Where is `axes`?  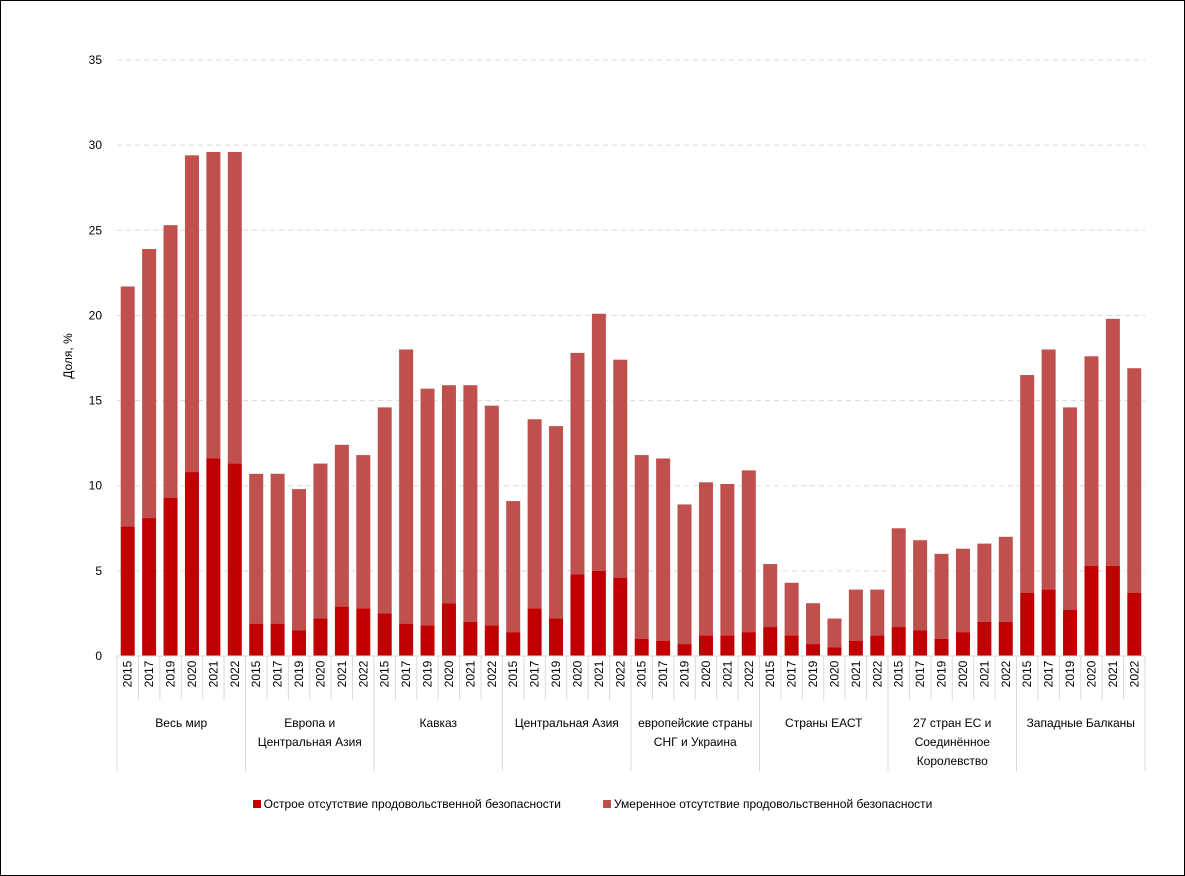 axes is located at coordinates (631, 713).